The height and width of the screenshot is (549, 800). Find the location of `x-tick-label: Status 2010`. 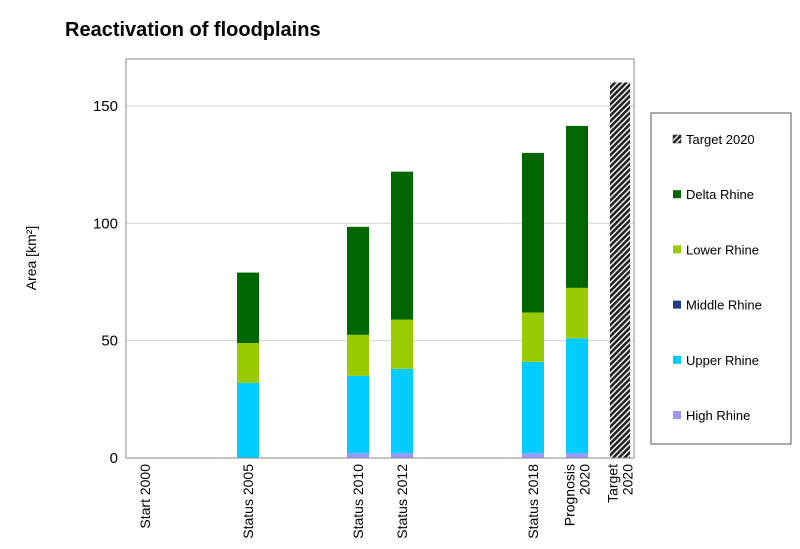

x-tick-label: Status 2010 is located at coordinates (358, 501).